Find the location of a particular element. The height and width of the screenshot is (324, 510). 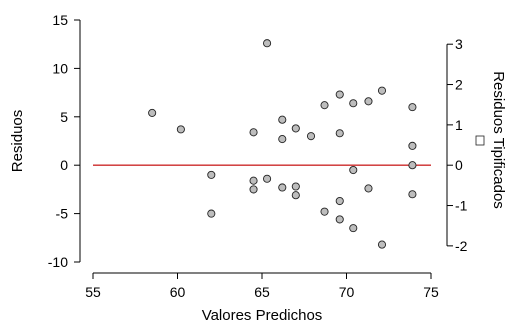

y-tick-label: -5 is located at coordinates (62, 214).